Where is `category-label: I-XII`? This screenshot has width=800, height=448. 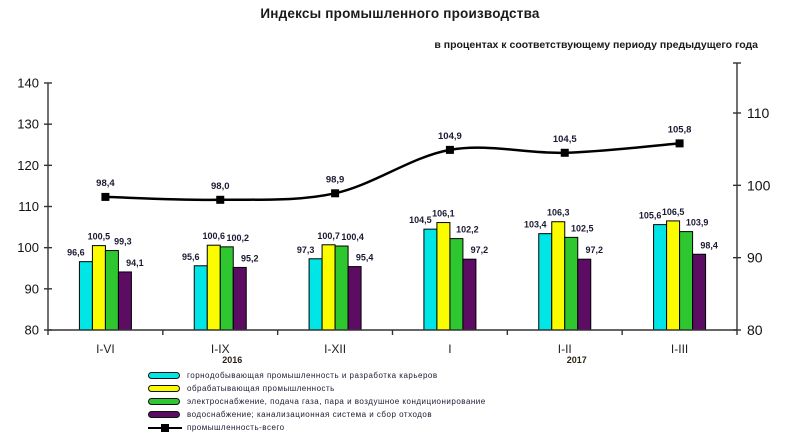
category-label: I-XII is located at coordinates (335, 349).